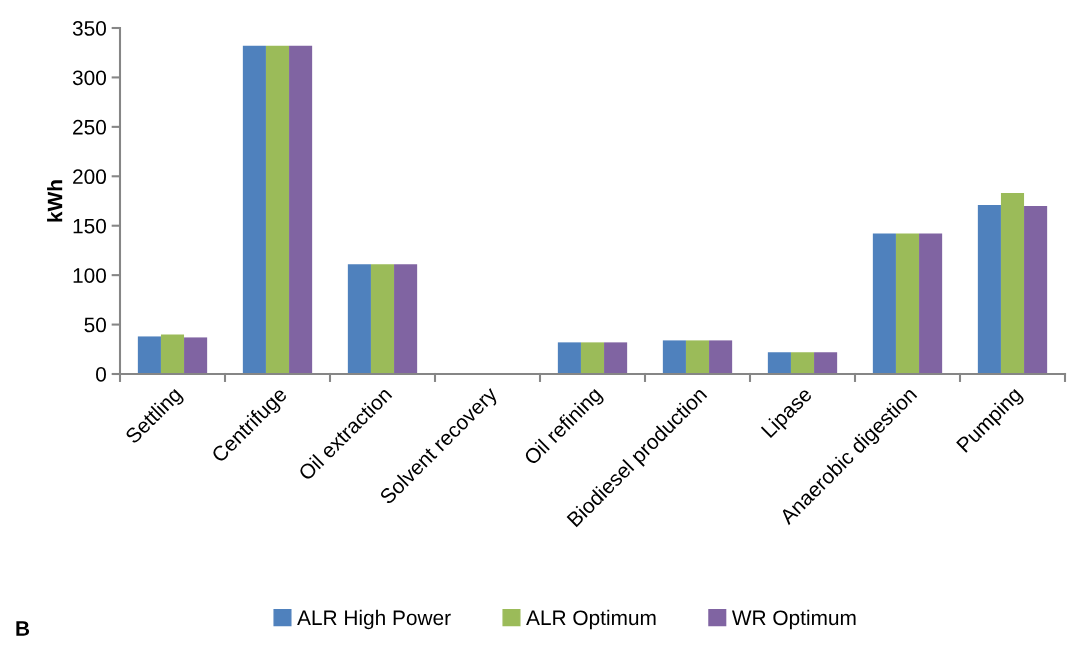 The width and height of the screenshot is (1067, 648). I want to click on y-tick-label: 150, so click(89, 226).